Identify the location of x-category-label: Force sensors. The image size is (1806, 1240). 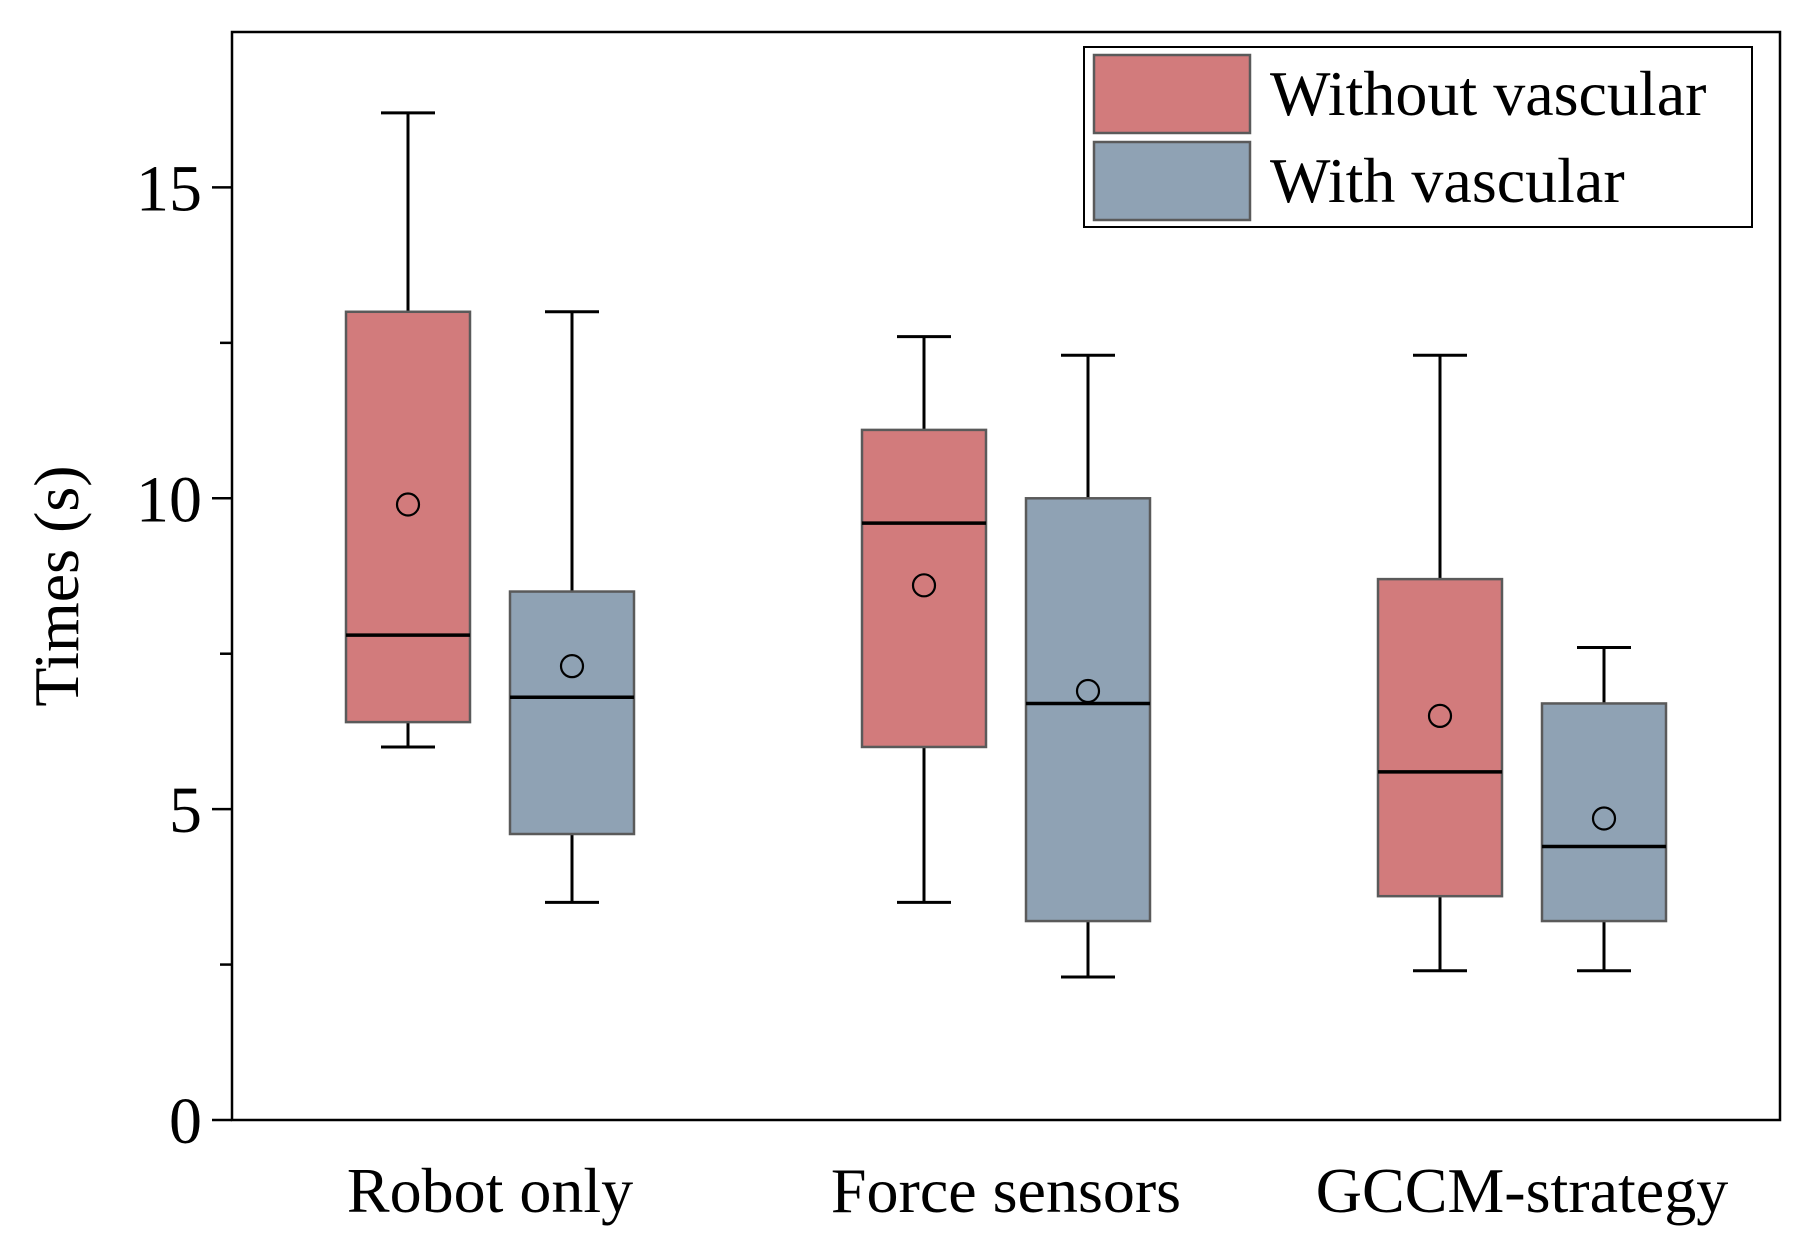
(1006, 1190).